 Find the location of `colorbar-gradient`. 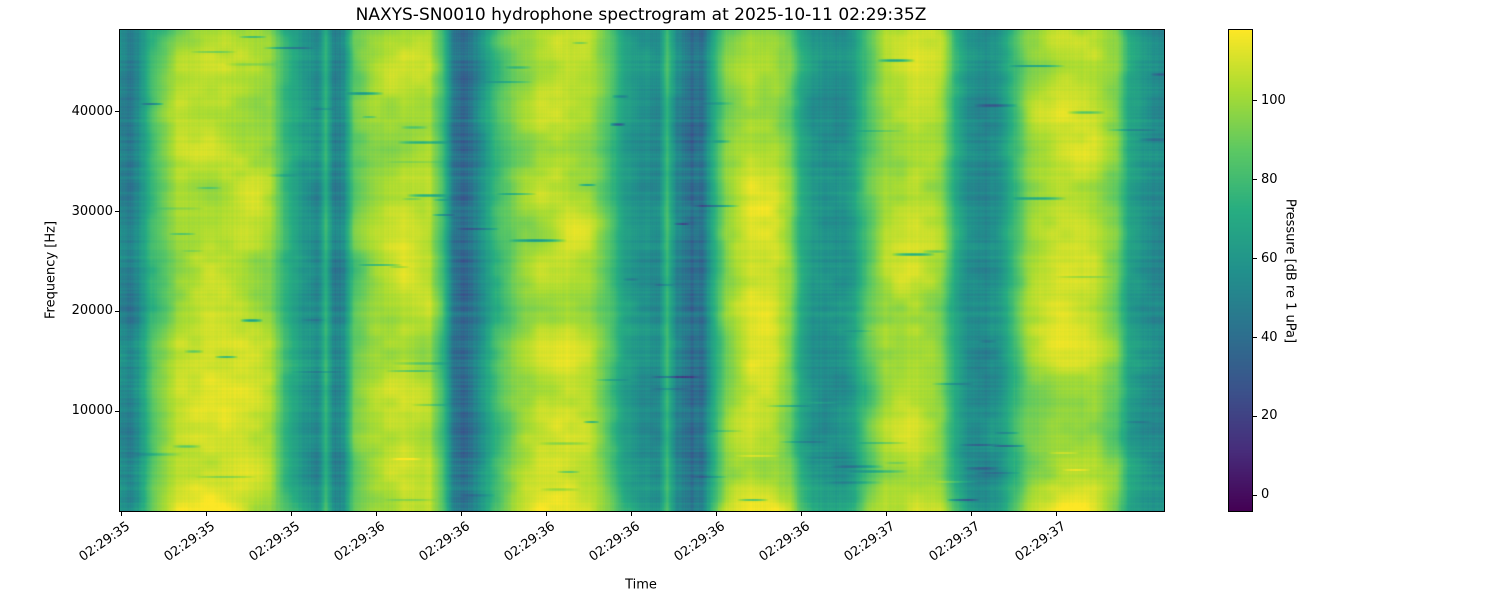

colorbar-gradient is located at coordinates (1240, 270).